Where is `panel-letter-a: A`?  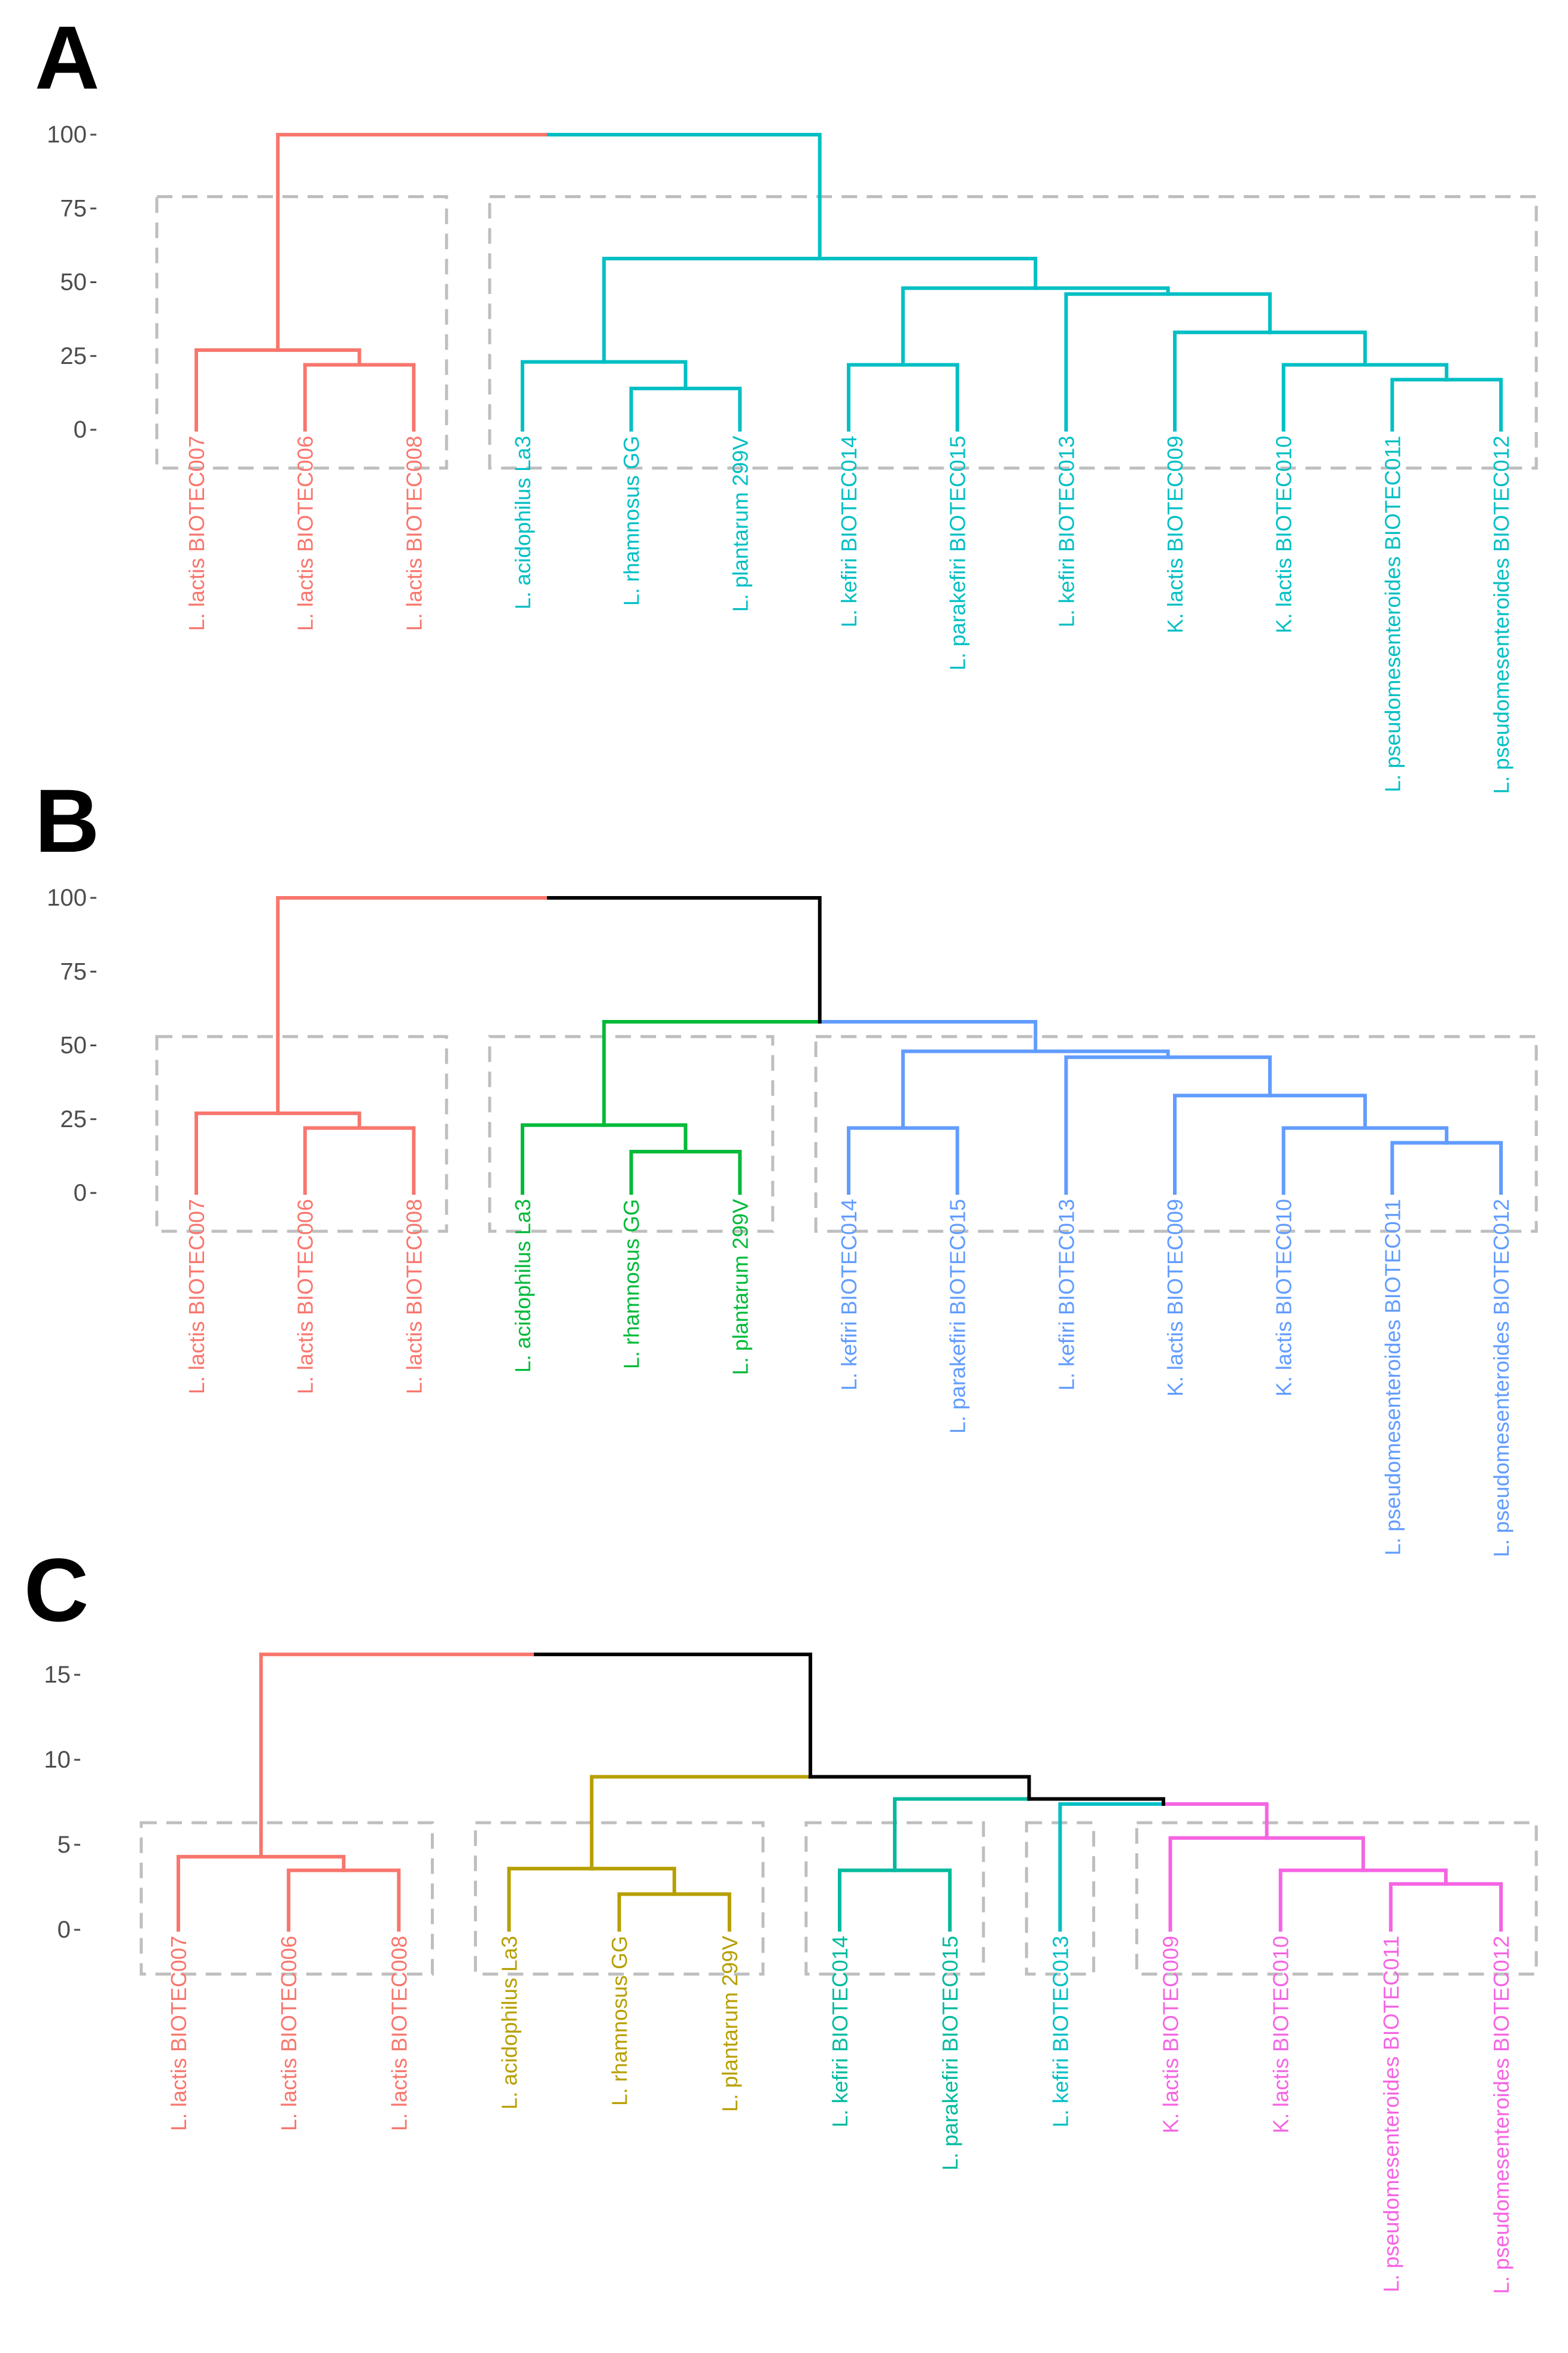
panel-letter-a: A is located at coordinates (67, 57).